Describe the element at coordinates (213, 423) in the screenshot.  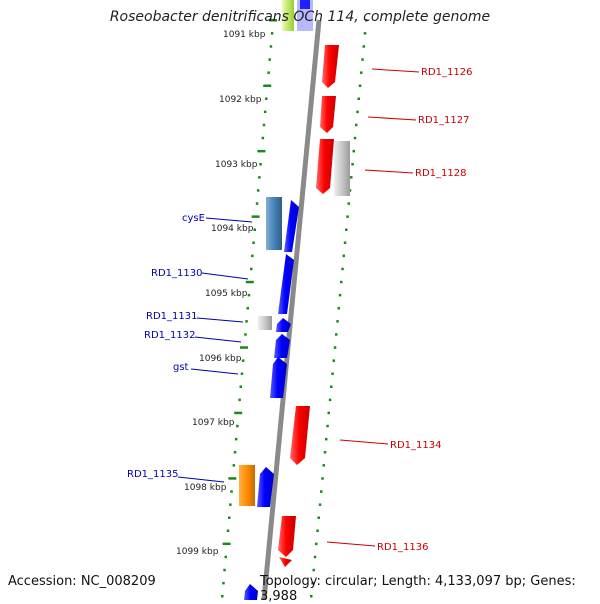
I see `kbp-label: 1097 kbp` at that location.